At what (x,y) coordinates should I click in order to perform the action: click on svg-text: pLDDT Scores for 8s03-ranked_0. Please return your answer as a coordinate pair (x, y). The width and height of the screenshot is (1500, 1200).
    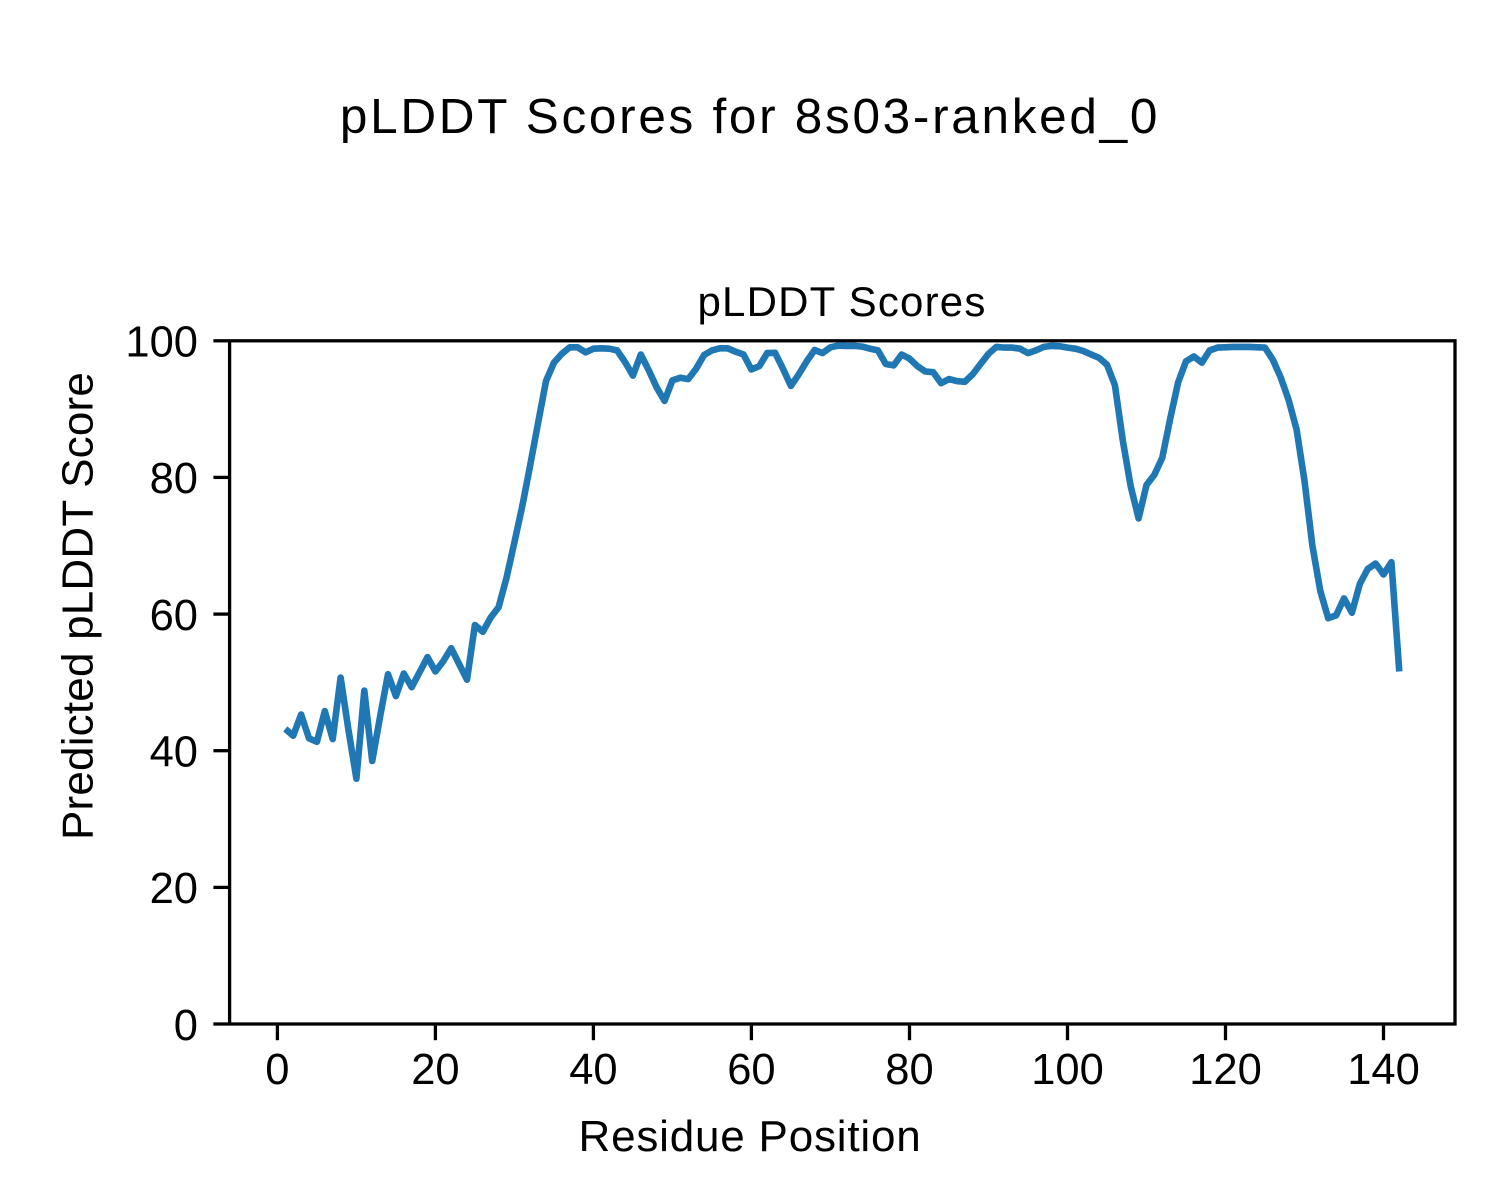
    Looking at the image, I should click on (750, 116).